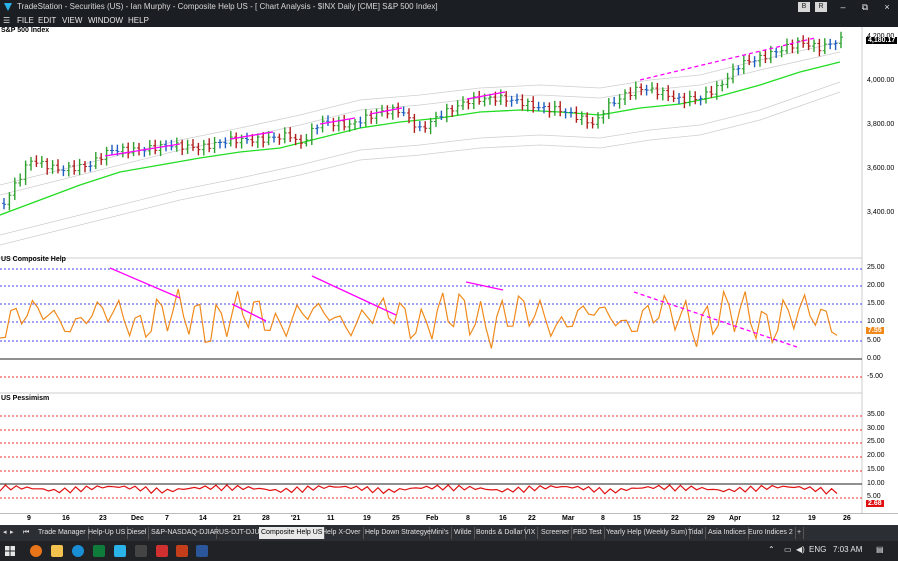  What do you see at coordinates (432, 518) in the screenshot?
I see `time-axis-label: Feb` at bounding box center [432, 518].